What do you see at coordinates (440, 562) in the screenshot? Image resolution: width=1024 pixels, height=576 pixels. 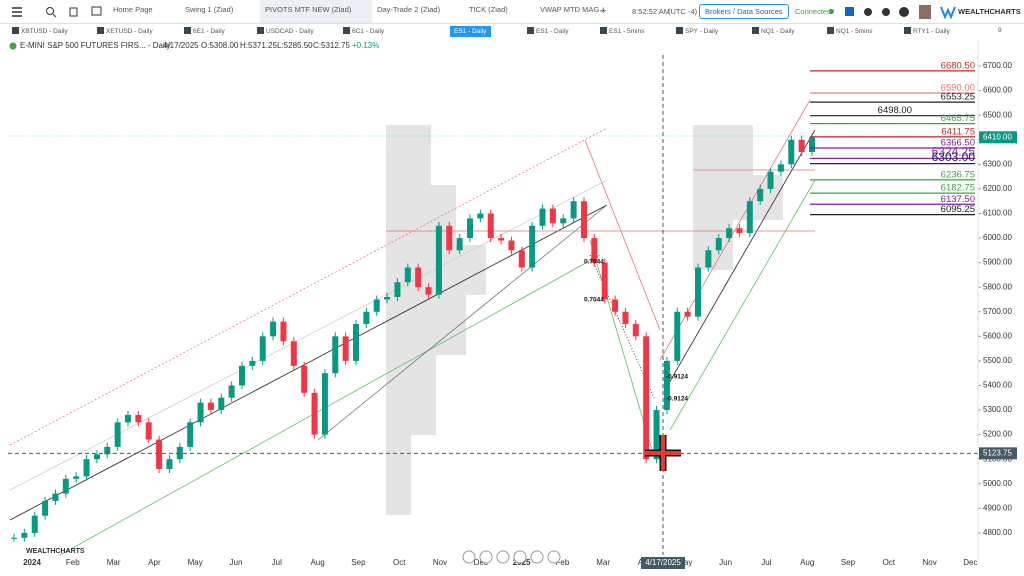 I see `x-tick-label: Nov` at bounding box center [440, 562].